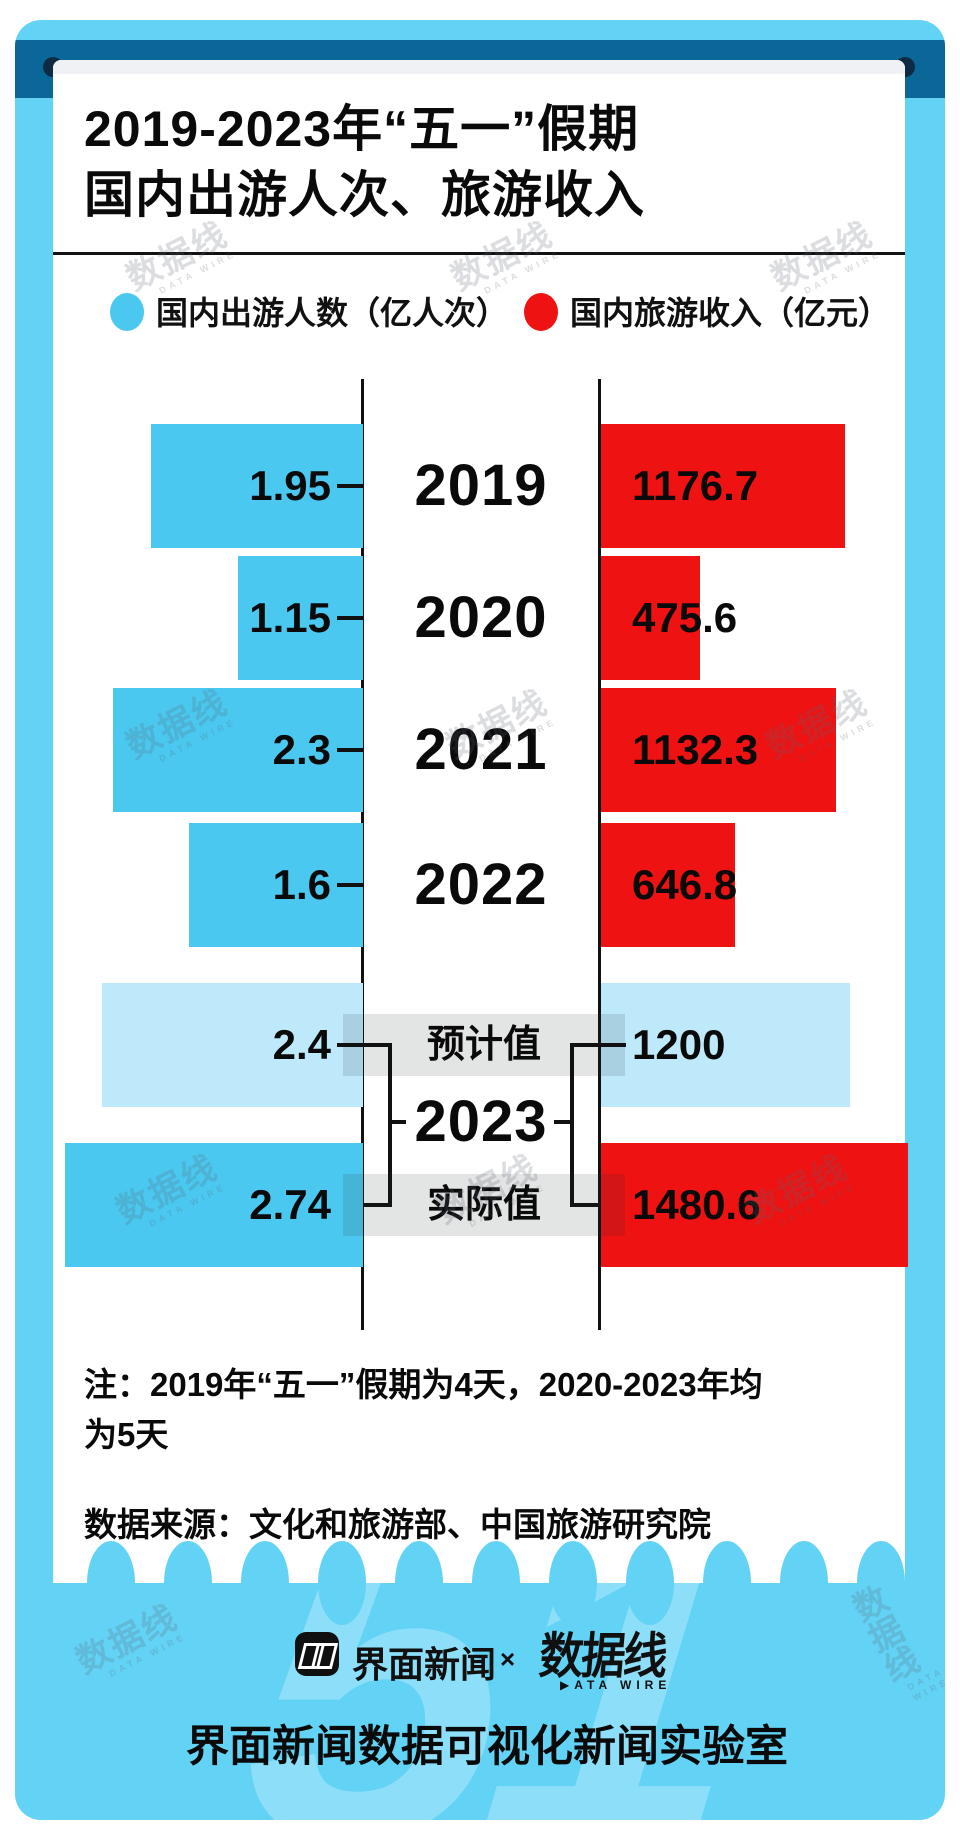  Describe the element at coordinates (214, 1205) in the screenshot. I see `trips-bar-2023-actual` at that location.